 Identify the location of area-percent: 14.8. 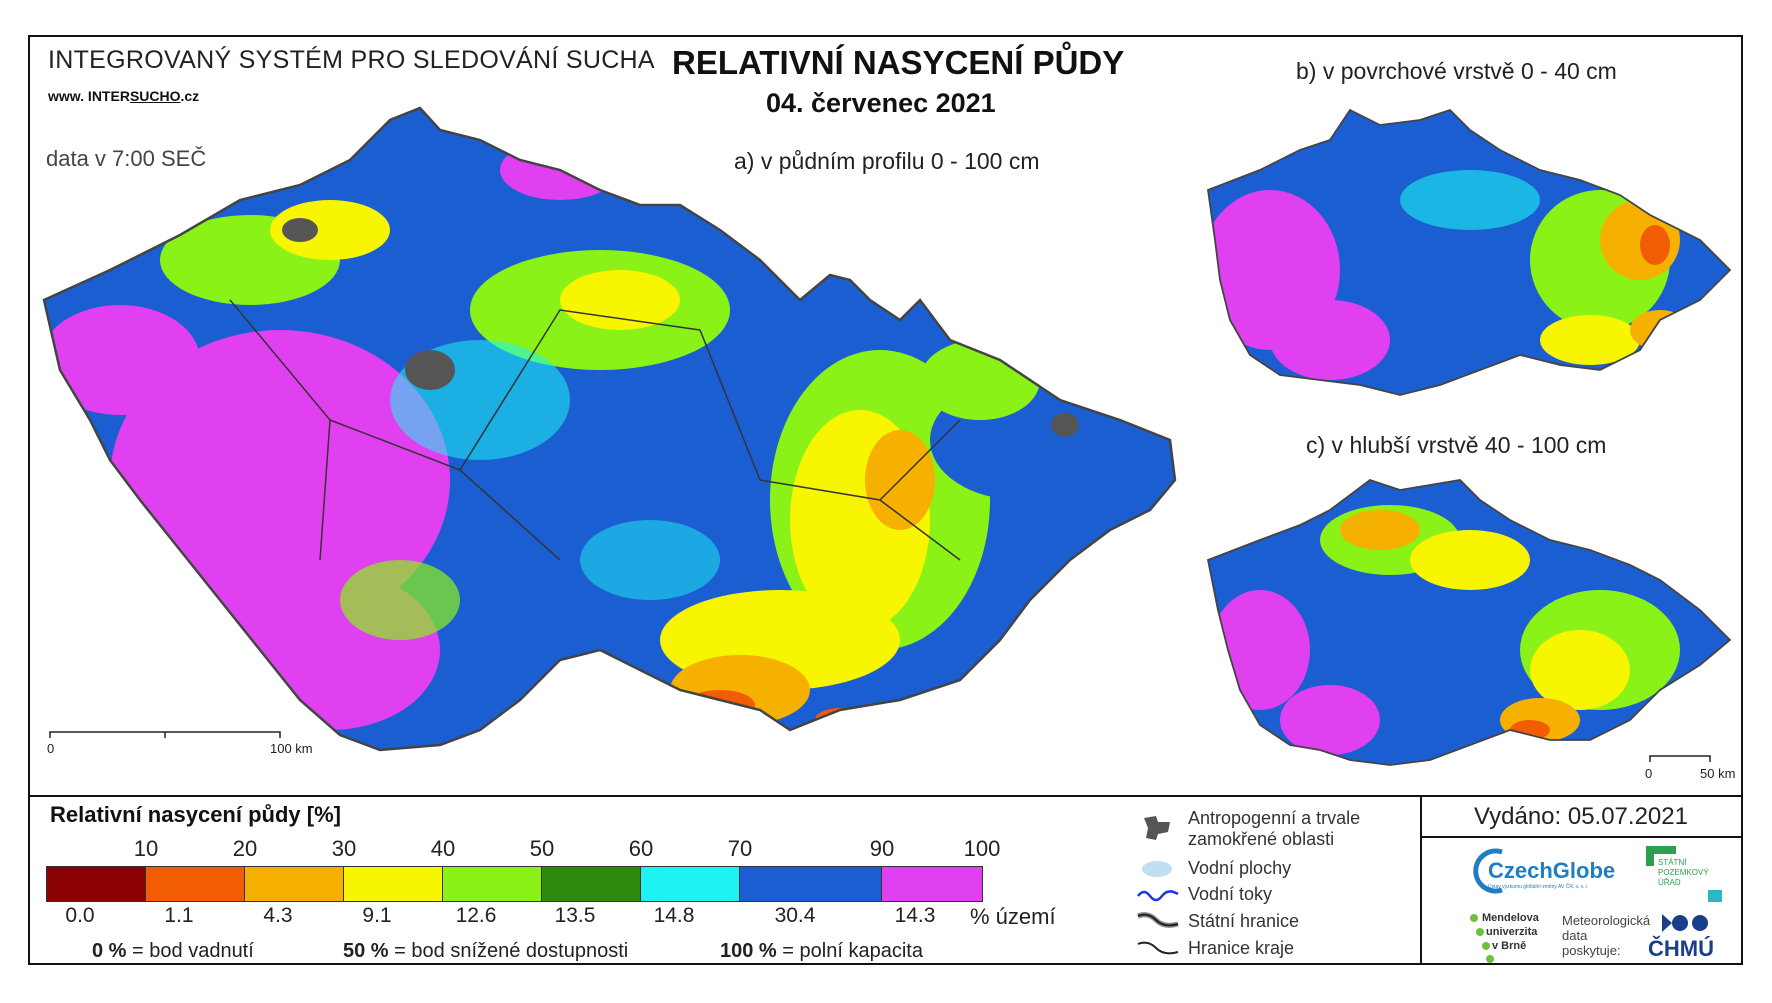
(674, 915).